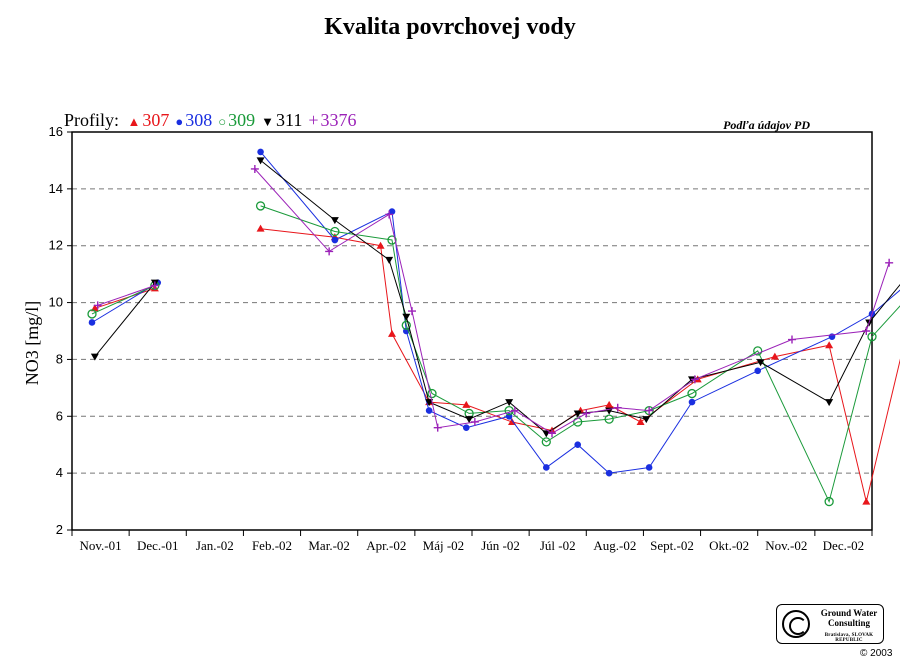  What do you see at coordinates (558, 545) in the screenshot?
I see `x-tick-label: Júl -02` at bounding box center [558, 545].